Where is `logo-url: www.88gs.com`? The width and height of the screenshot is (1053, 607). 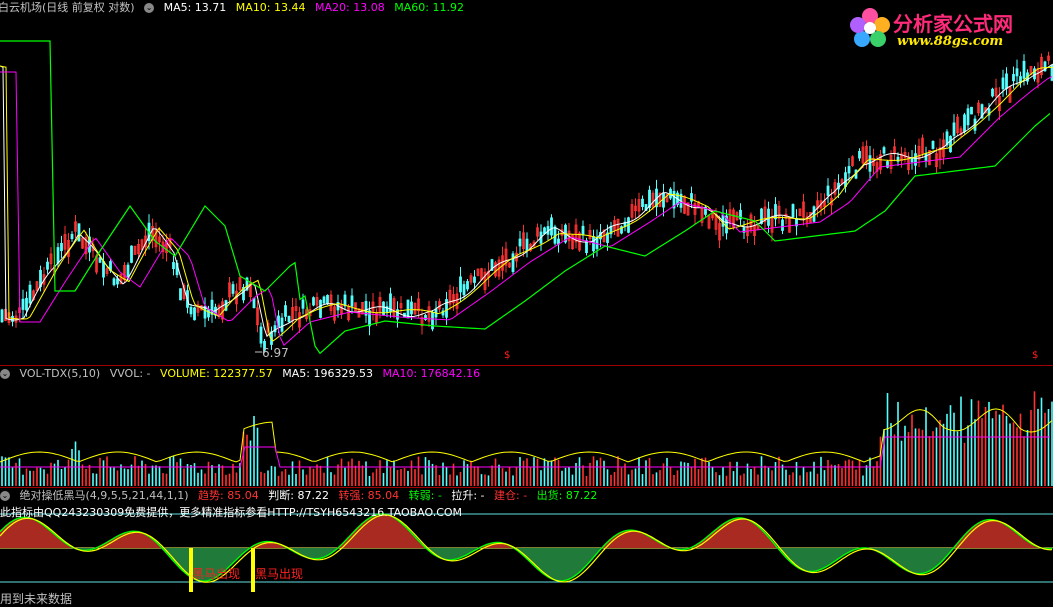 logo-url: www.88gs.com is located at coordinates (950, 41).